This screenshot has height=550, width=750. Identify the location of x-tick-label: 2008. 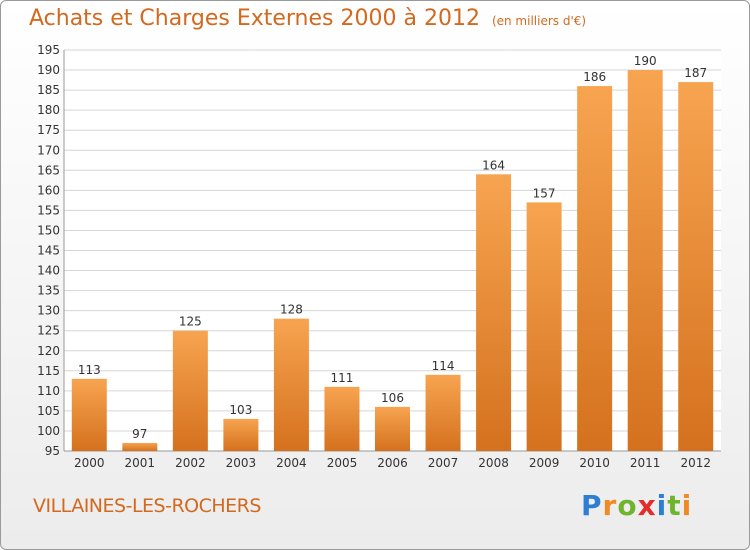
(493, 463).